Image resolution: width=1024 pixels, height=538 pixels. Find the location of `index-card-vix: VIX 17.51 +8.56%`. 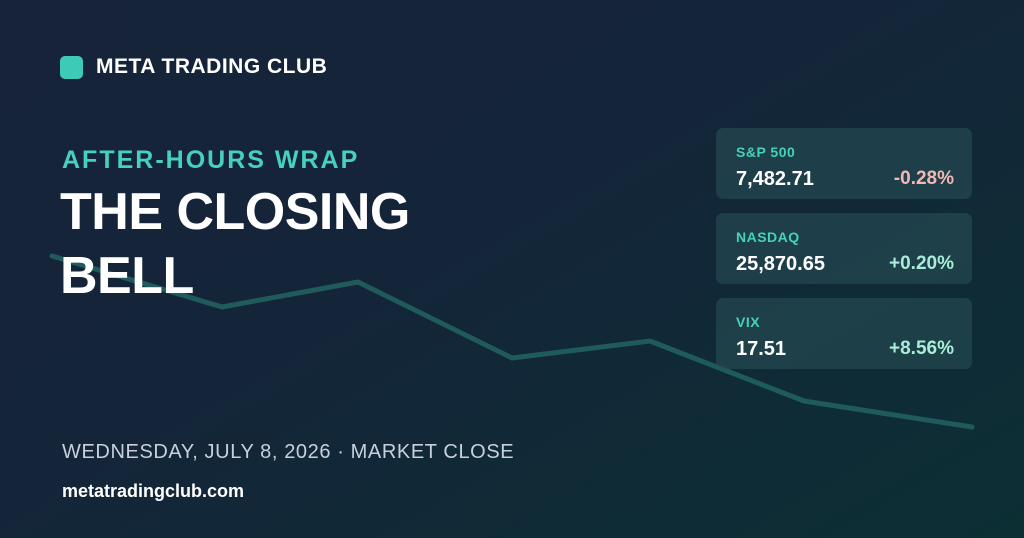

index-card-vix: VIX 17.51 +8.56% is located at coordinates (844, 333).